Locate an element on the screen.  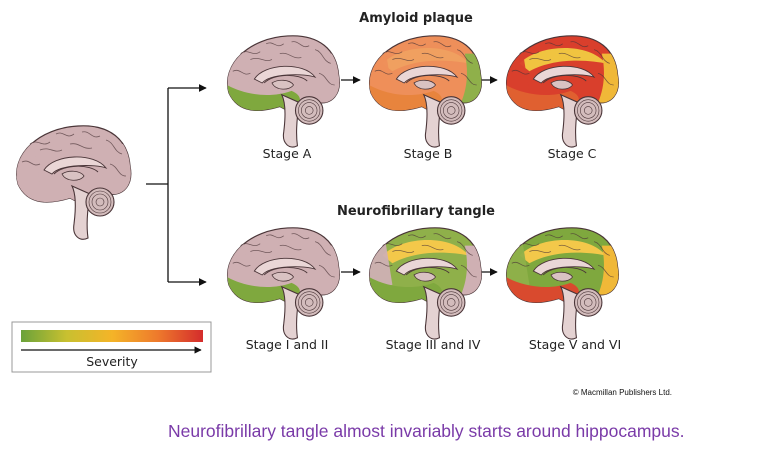
stage-label-1-2: Stage I and II is located at coordinates (287, 344).